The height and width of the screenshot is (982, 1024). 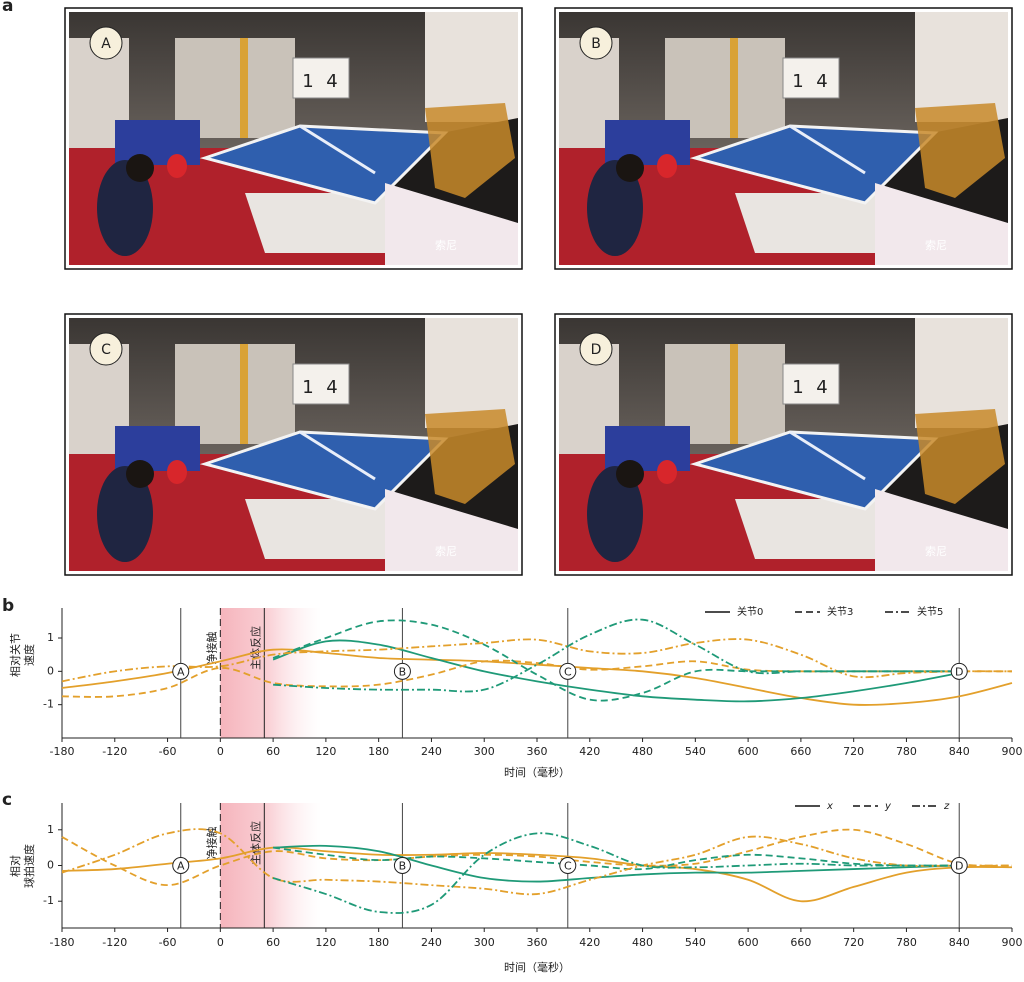 What do you see at coordinates (783, 138) in the screenshot?
I see `photo: 1 4 索尼 B` at bounding box center [783, 138].